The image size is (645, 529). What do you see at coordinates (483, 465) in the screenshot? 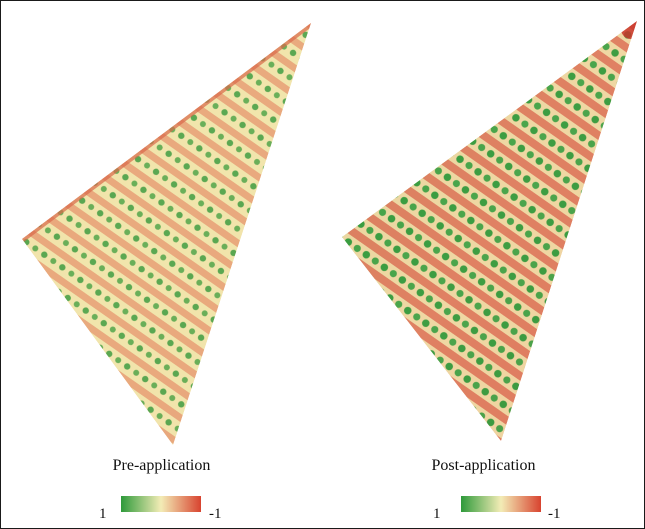
I see `panel-title: Post-application` at bounding box center [483, 465].